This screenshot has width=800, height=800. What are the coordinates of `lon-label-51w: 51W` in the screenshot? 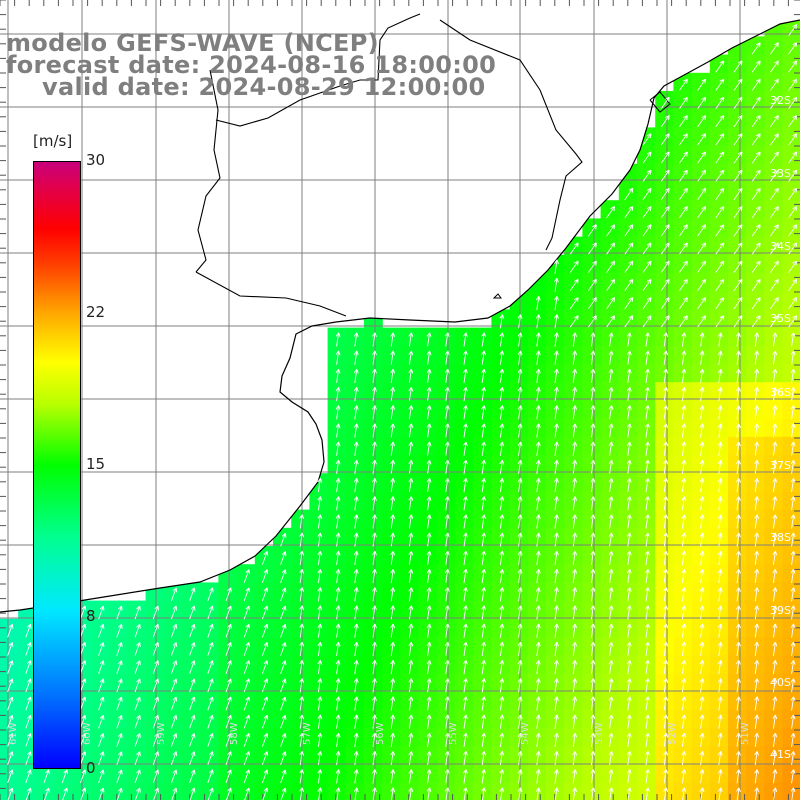 It's located at (745, 733).